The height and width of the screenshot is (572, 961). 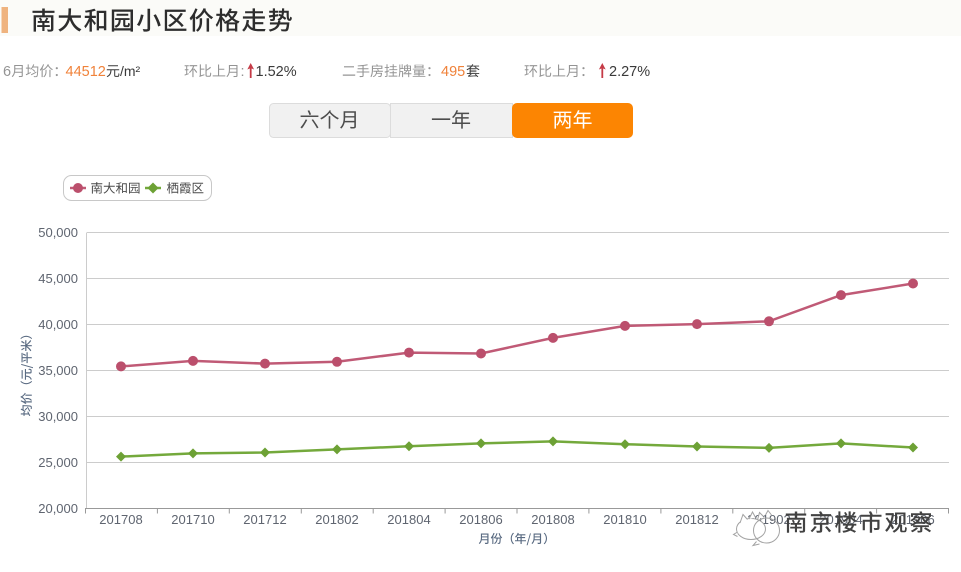 I want to click on svg-text: 201804, so click(x=408, y=519).